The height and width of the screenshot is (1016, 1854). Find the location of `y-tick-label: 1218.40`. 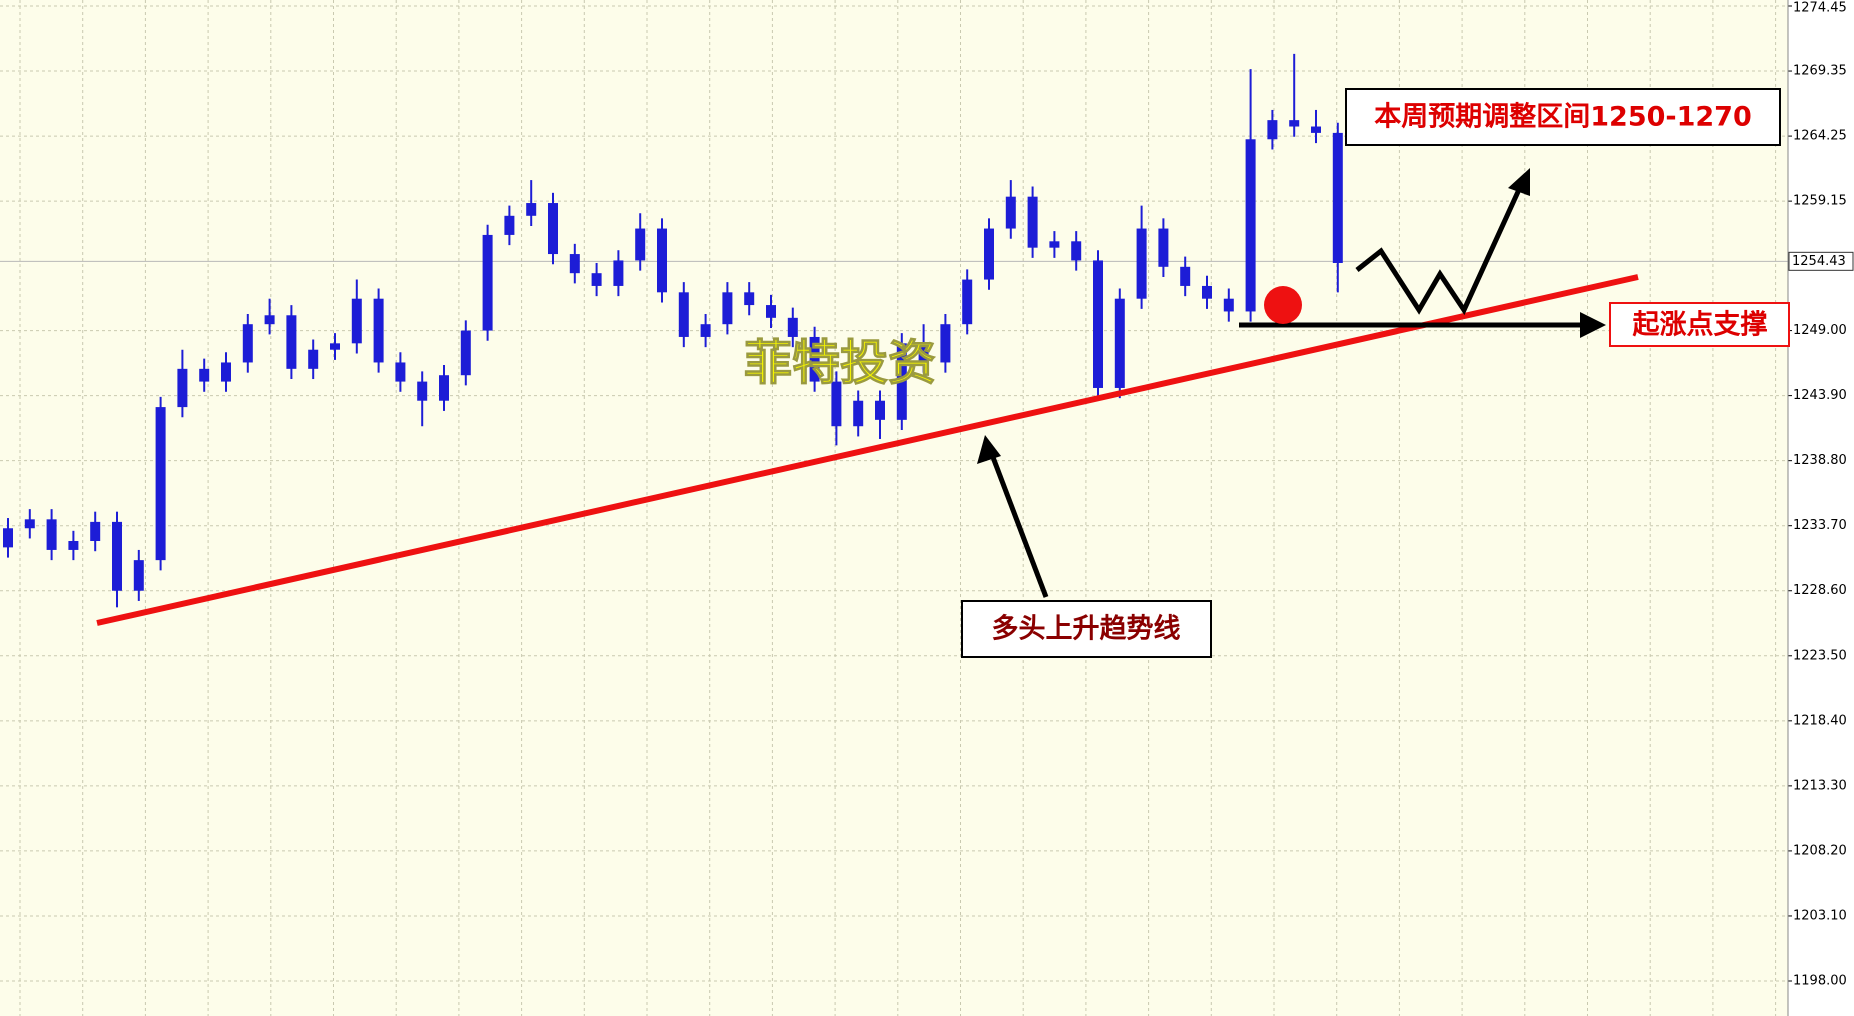

y-tick-label: 1218.40 is located at coordinates (1820, 720).